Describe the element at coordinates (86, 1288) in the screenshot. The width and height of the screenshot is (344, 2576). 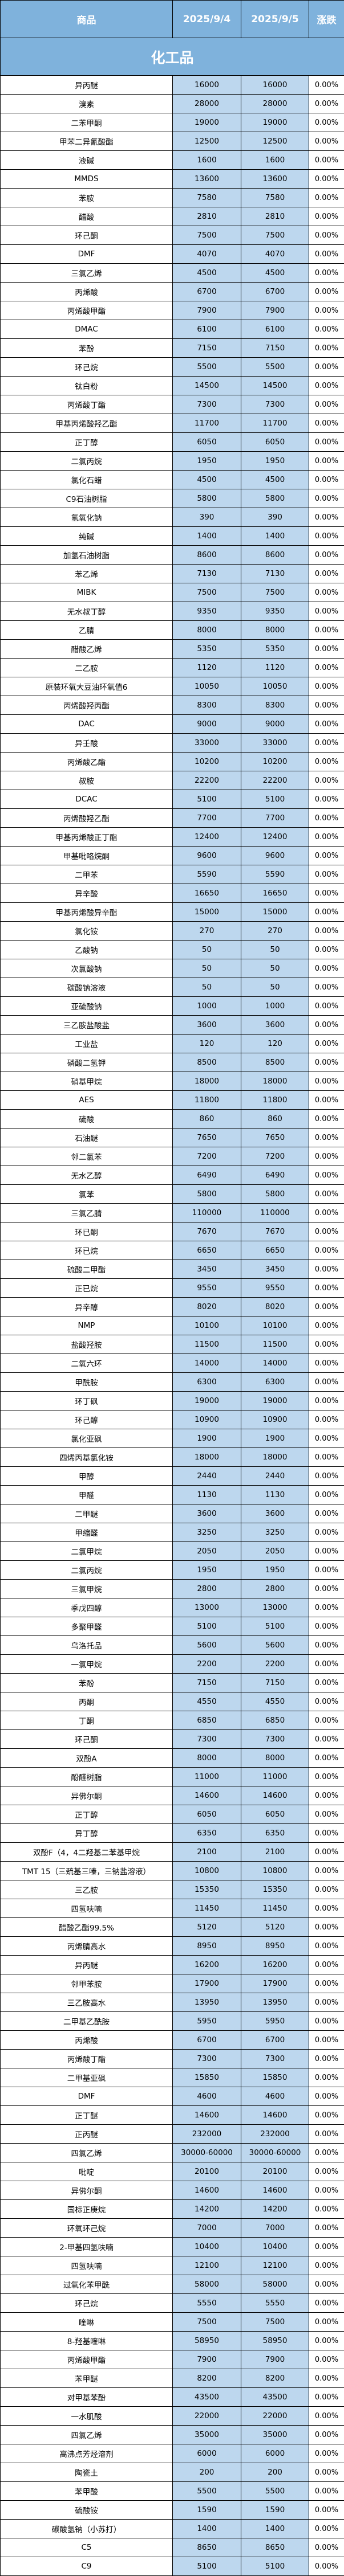
I see `product-name: 正已烷` at that location.